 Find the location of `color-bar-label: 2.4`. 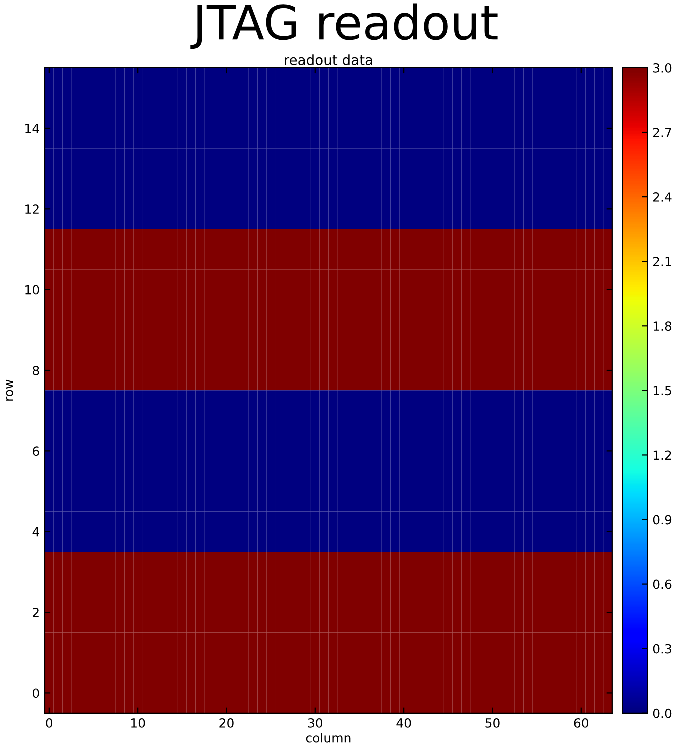

color-bar-label: 2.4 is located at coordinates (662, 197).